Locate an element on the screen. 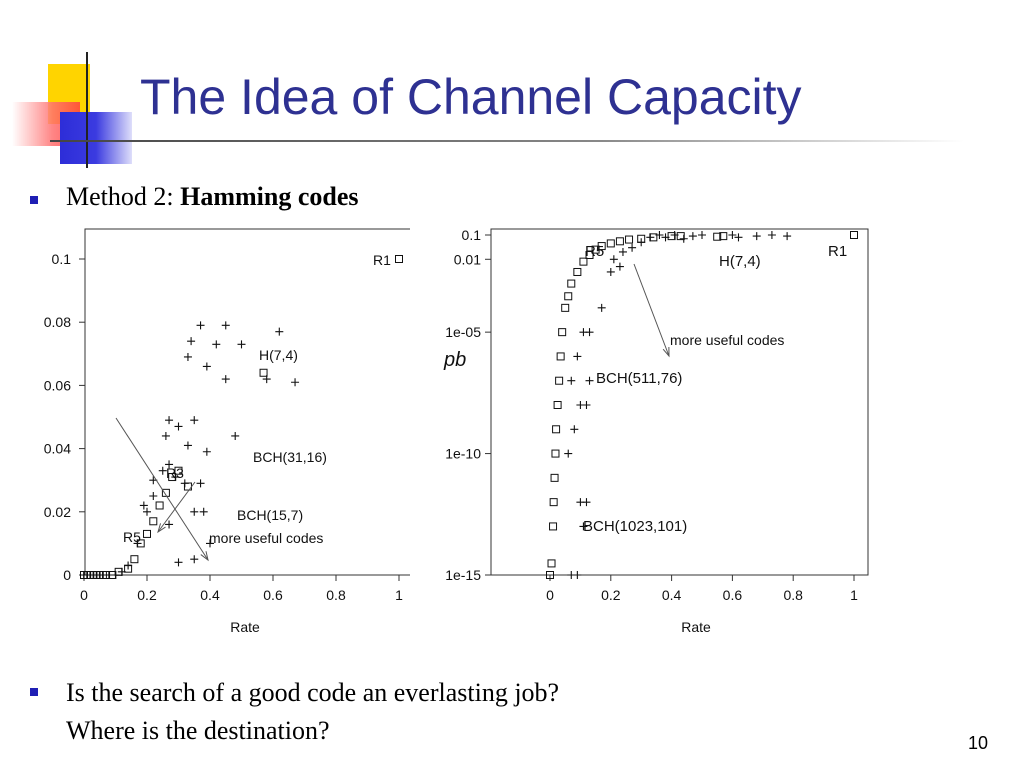 The width and height of the screenshot is (1024, 768). x-tick-label: 1 is located at coordinates (854, 595).